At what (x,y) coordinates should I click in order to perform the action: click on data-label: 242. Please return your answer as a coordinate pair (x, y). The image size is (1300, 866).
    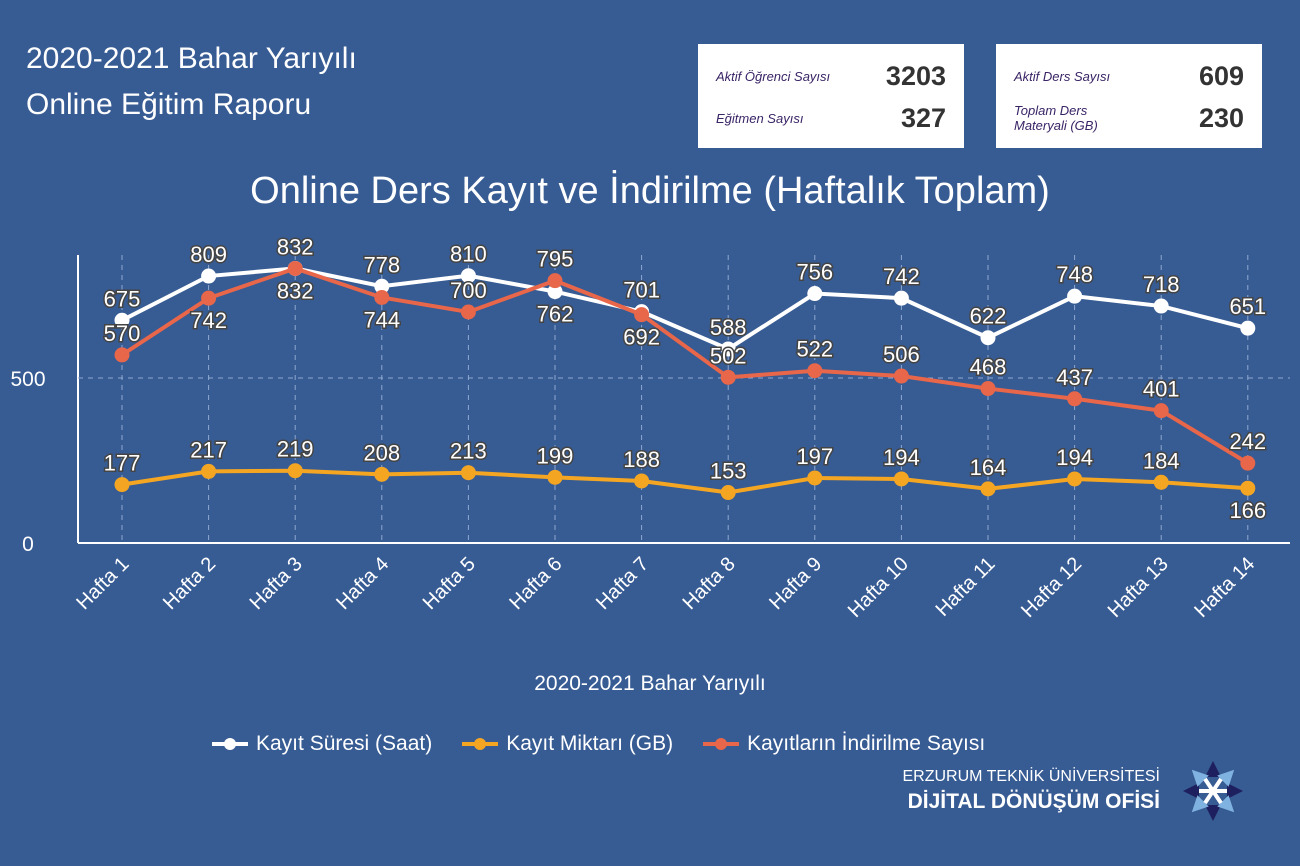
    Looking at the image, I should click on (1247, 441).